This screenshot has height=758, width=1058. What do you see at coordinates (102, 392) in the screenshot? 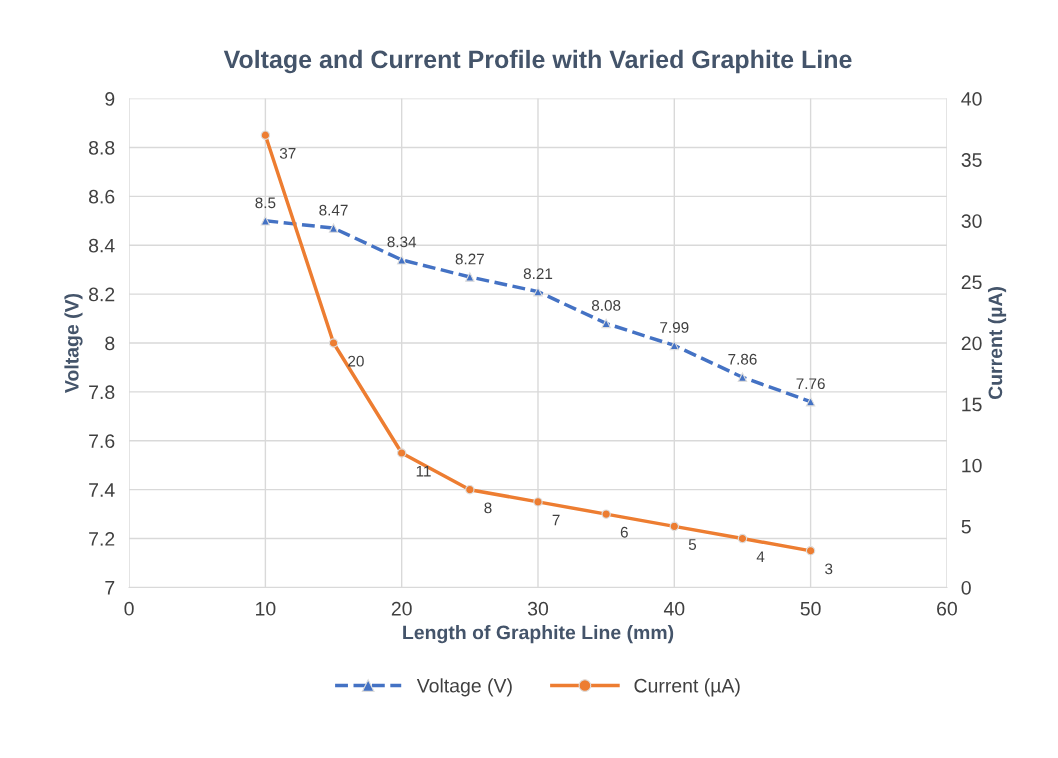
I see `y-tick-label: 7.8` at bounding box center [102, 392].